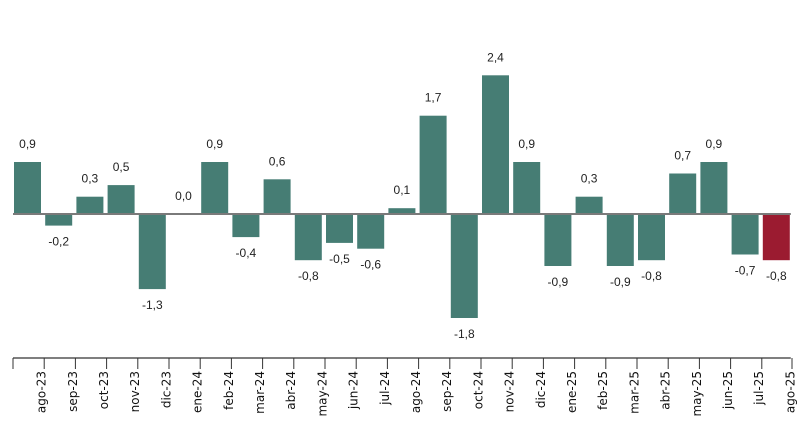 Image resolution: width=803 pixels, height=425 pixels. I want to click on data-label: 2,4, so click(495, 57).